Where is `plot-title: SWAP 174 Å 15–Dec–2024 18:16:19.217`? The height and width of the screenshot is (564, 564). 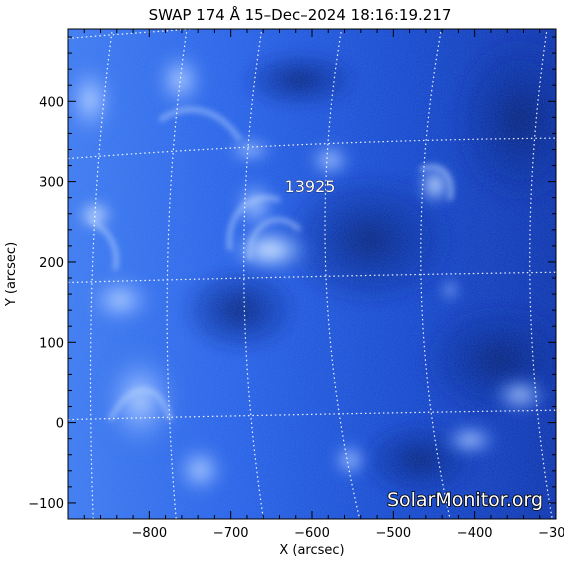 plot-title: SWAP 174 Å 15–Dec–2024 18:16:19.217 is located at coordinates (300, 14).